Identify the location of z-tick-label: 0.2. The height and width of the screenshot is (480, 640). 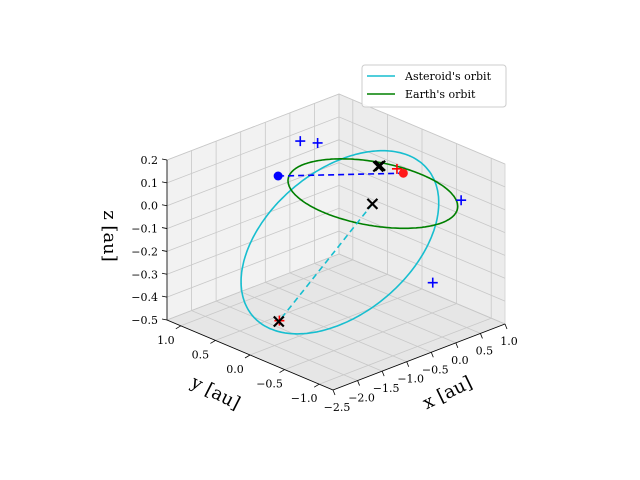
(150, 160).